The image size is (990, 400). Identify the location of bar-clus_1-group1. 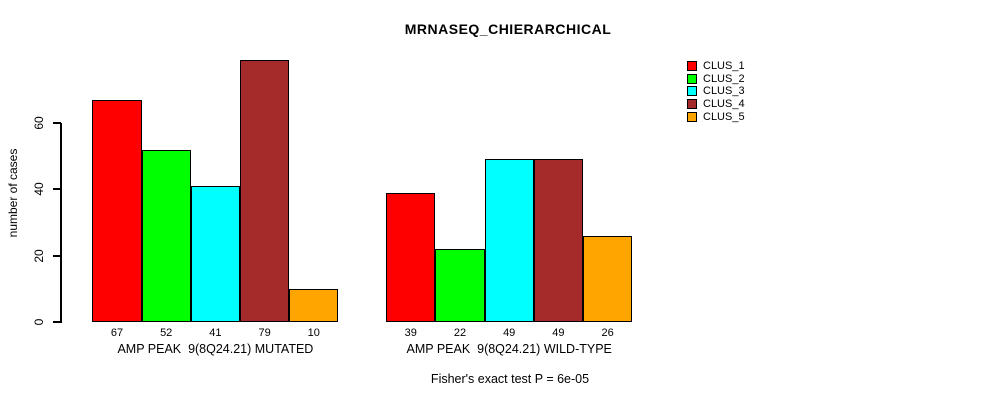
(117, 210).